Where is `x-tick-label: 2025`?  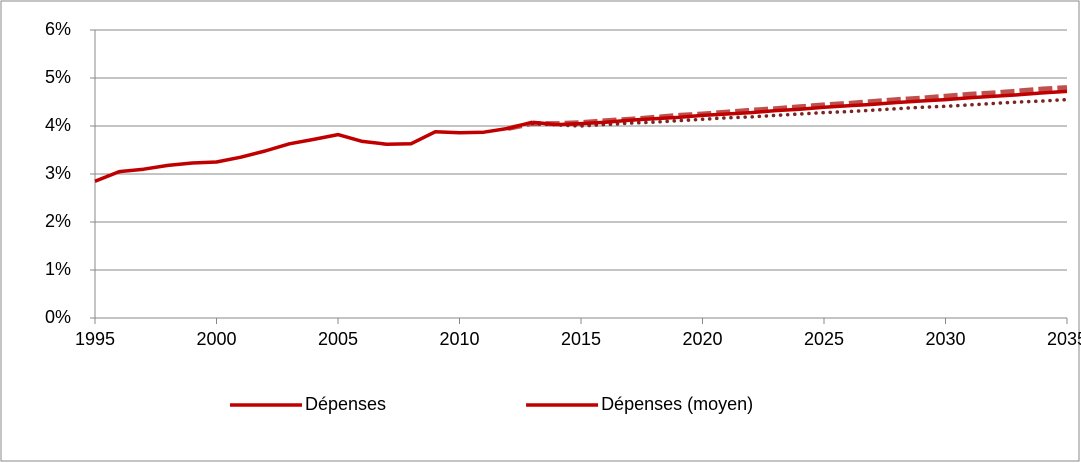
x-tick-label: 2025 is located at coordinates (824, 339).